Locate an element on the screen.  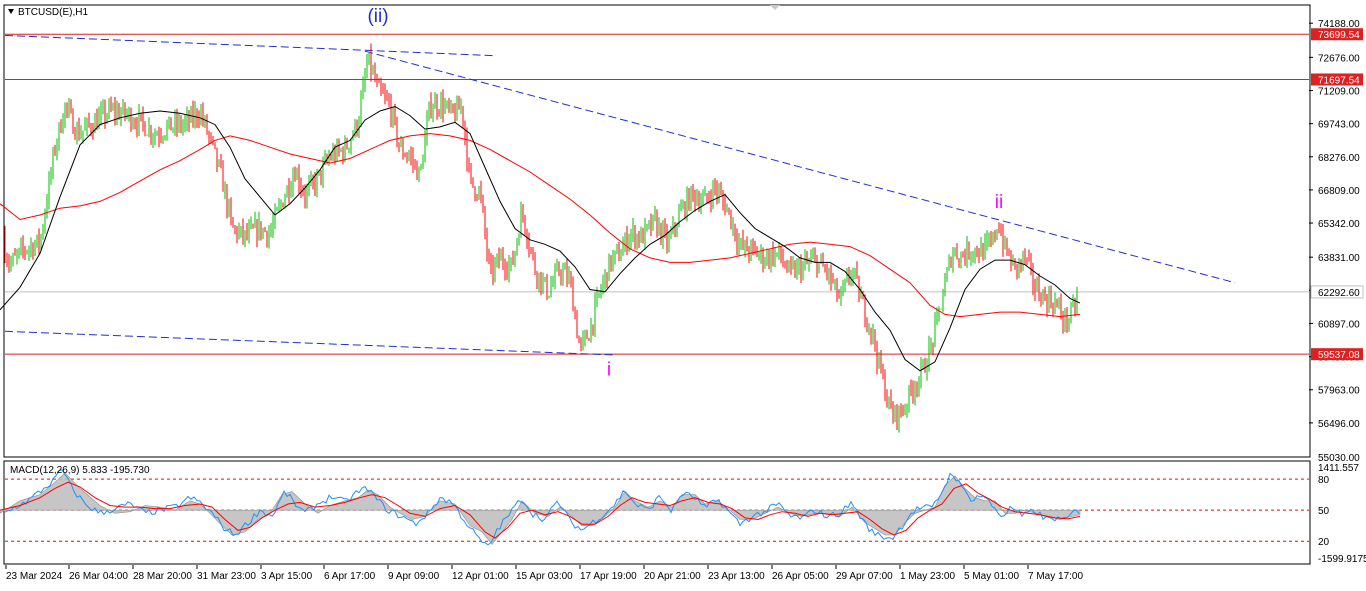
level-price-tag-label: 71697.54 is located at coordinates (1339, 80).